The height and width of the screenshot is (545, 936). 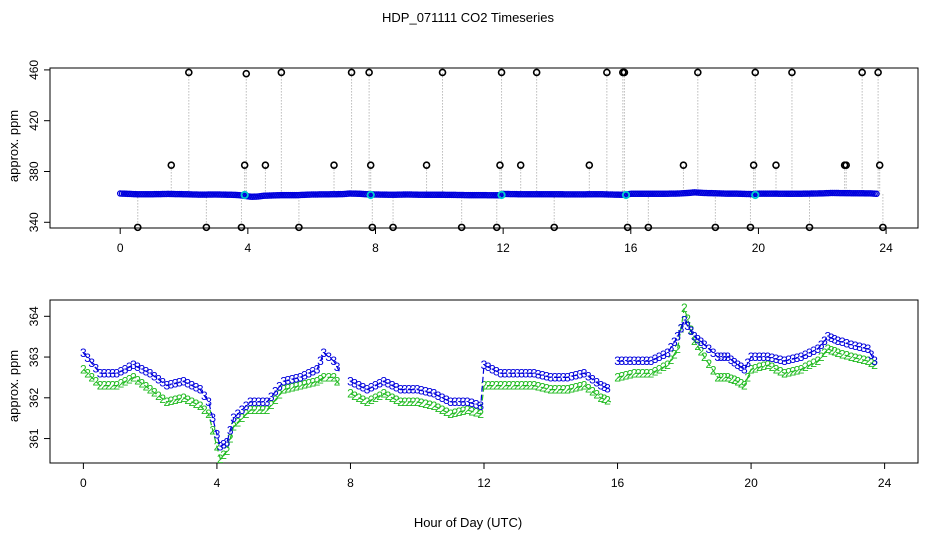 I want to click on bottom-x-tick-label: 24, so click(x=885, y=483).